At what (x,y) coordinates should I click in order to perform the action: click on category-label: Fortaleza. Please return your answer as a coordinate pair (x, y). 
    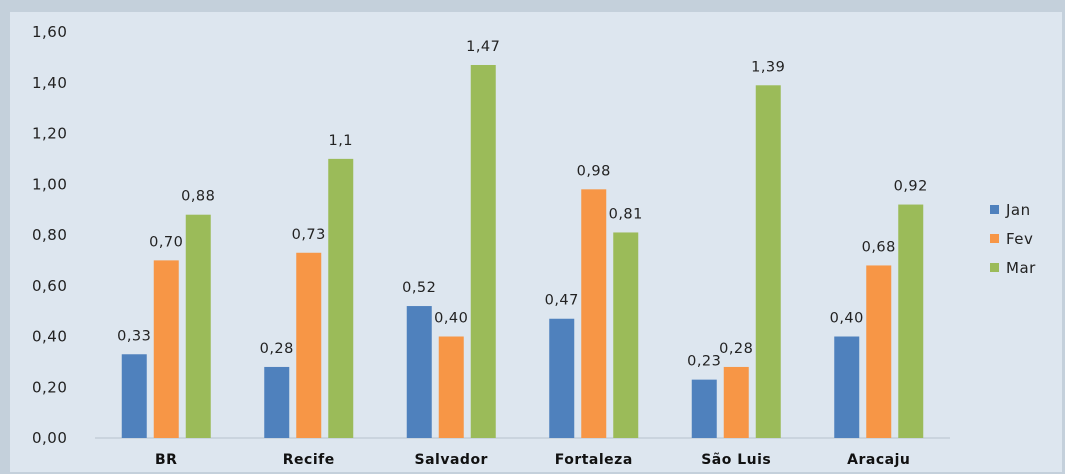
    Looking at the image, I should click on (594, 460).